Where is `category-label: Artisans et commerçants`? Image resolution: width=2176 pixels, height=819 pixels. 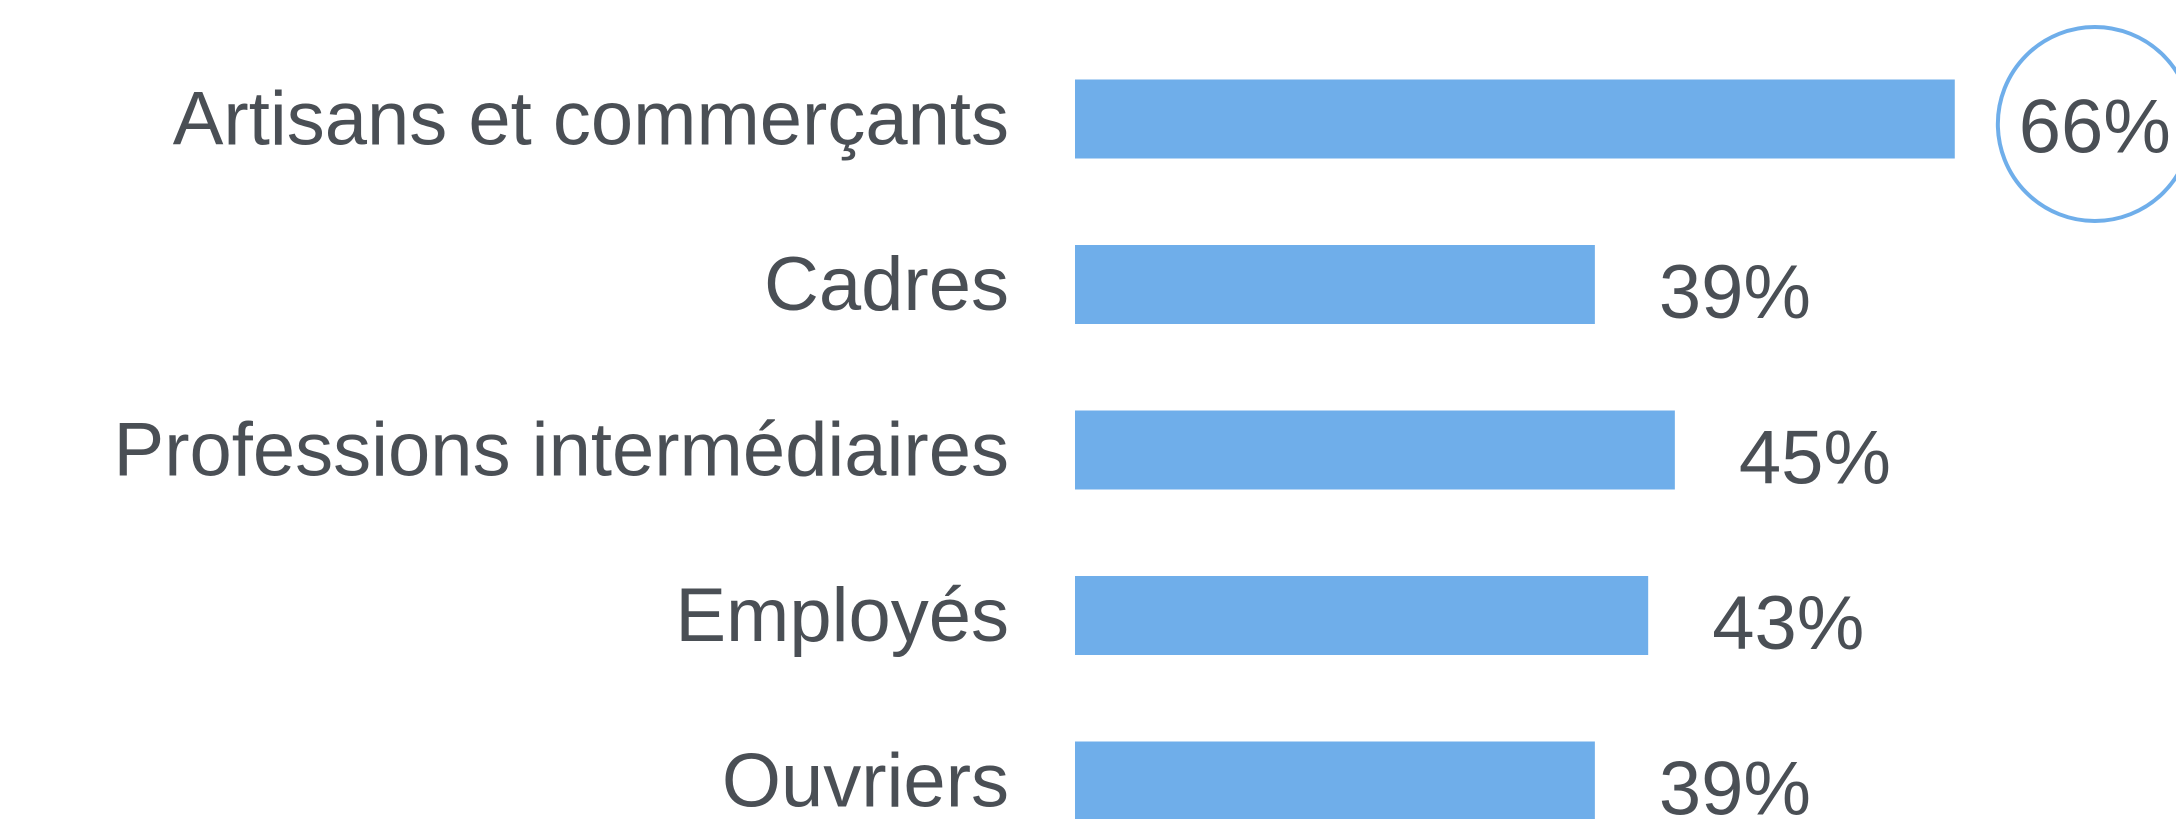
category-label: Artisans et commerçants is located at coordinates (591, 119).